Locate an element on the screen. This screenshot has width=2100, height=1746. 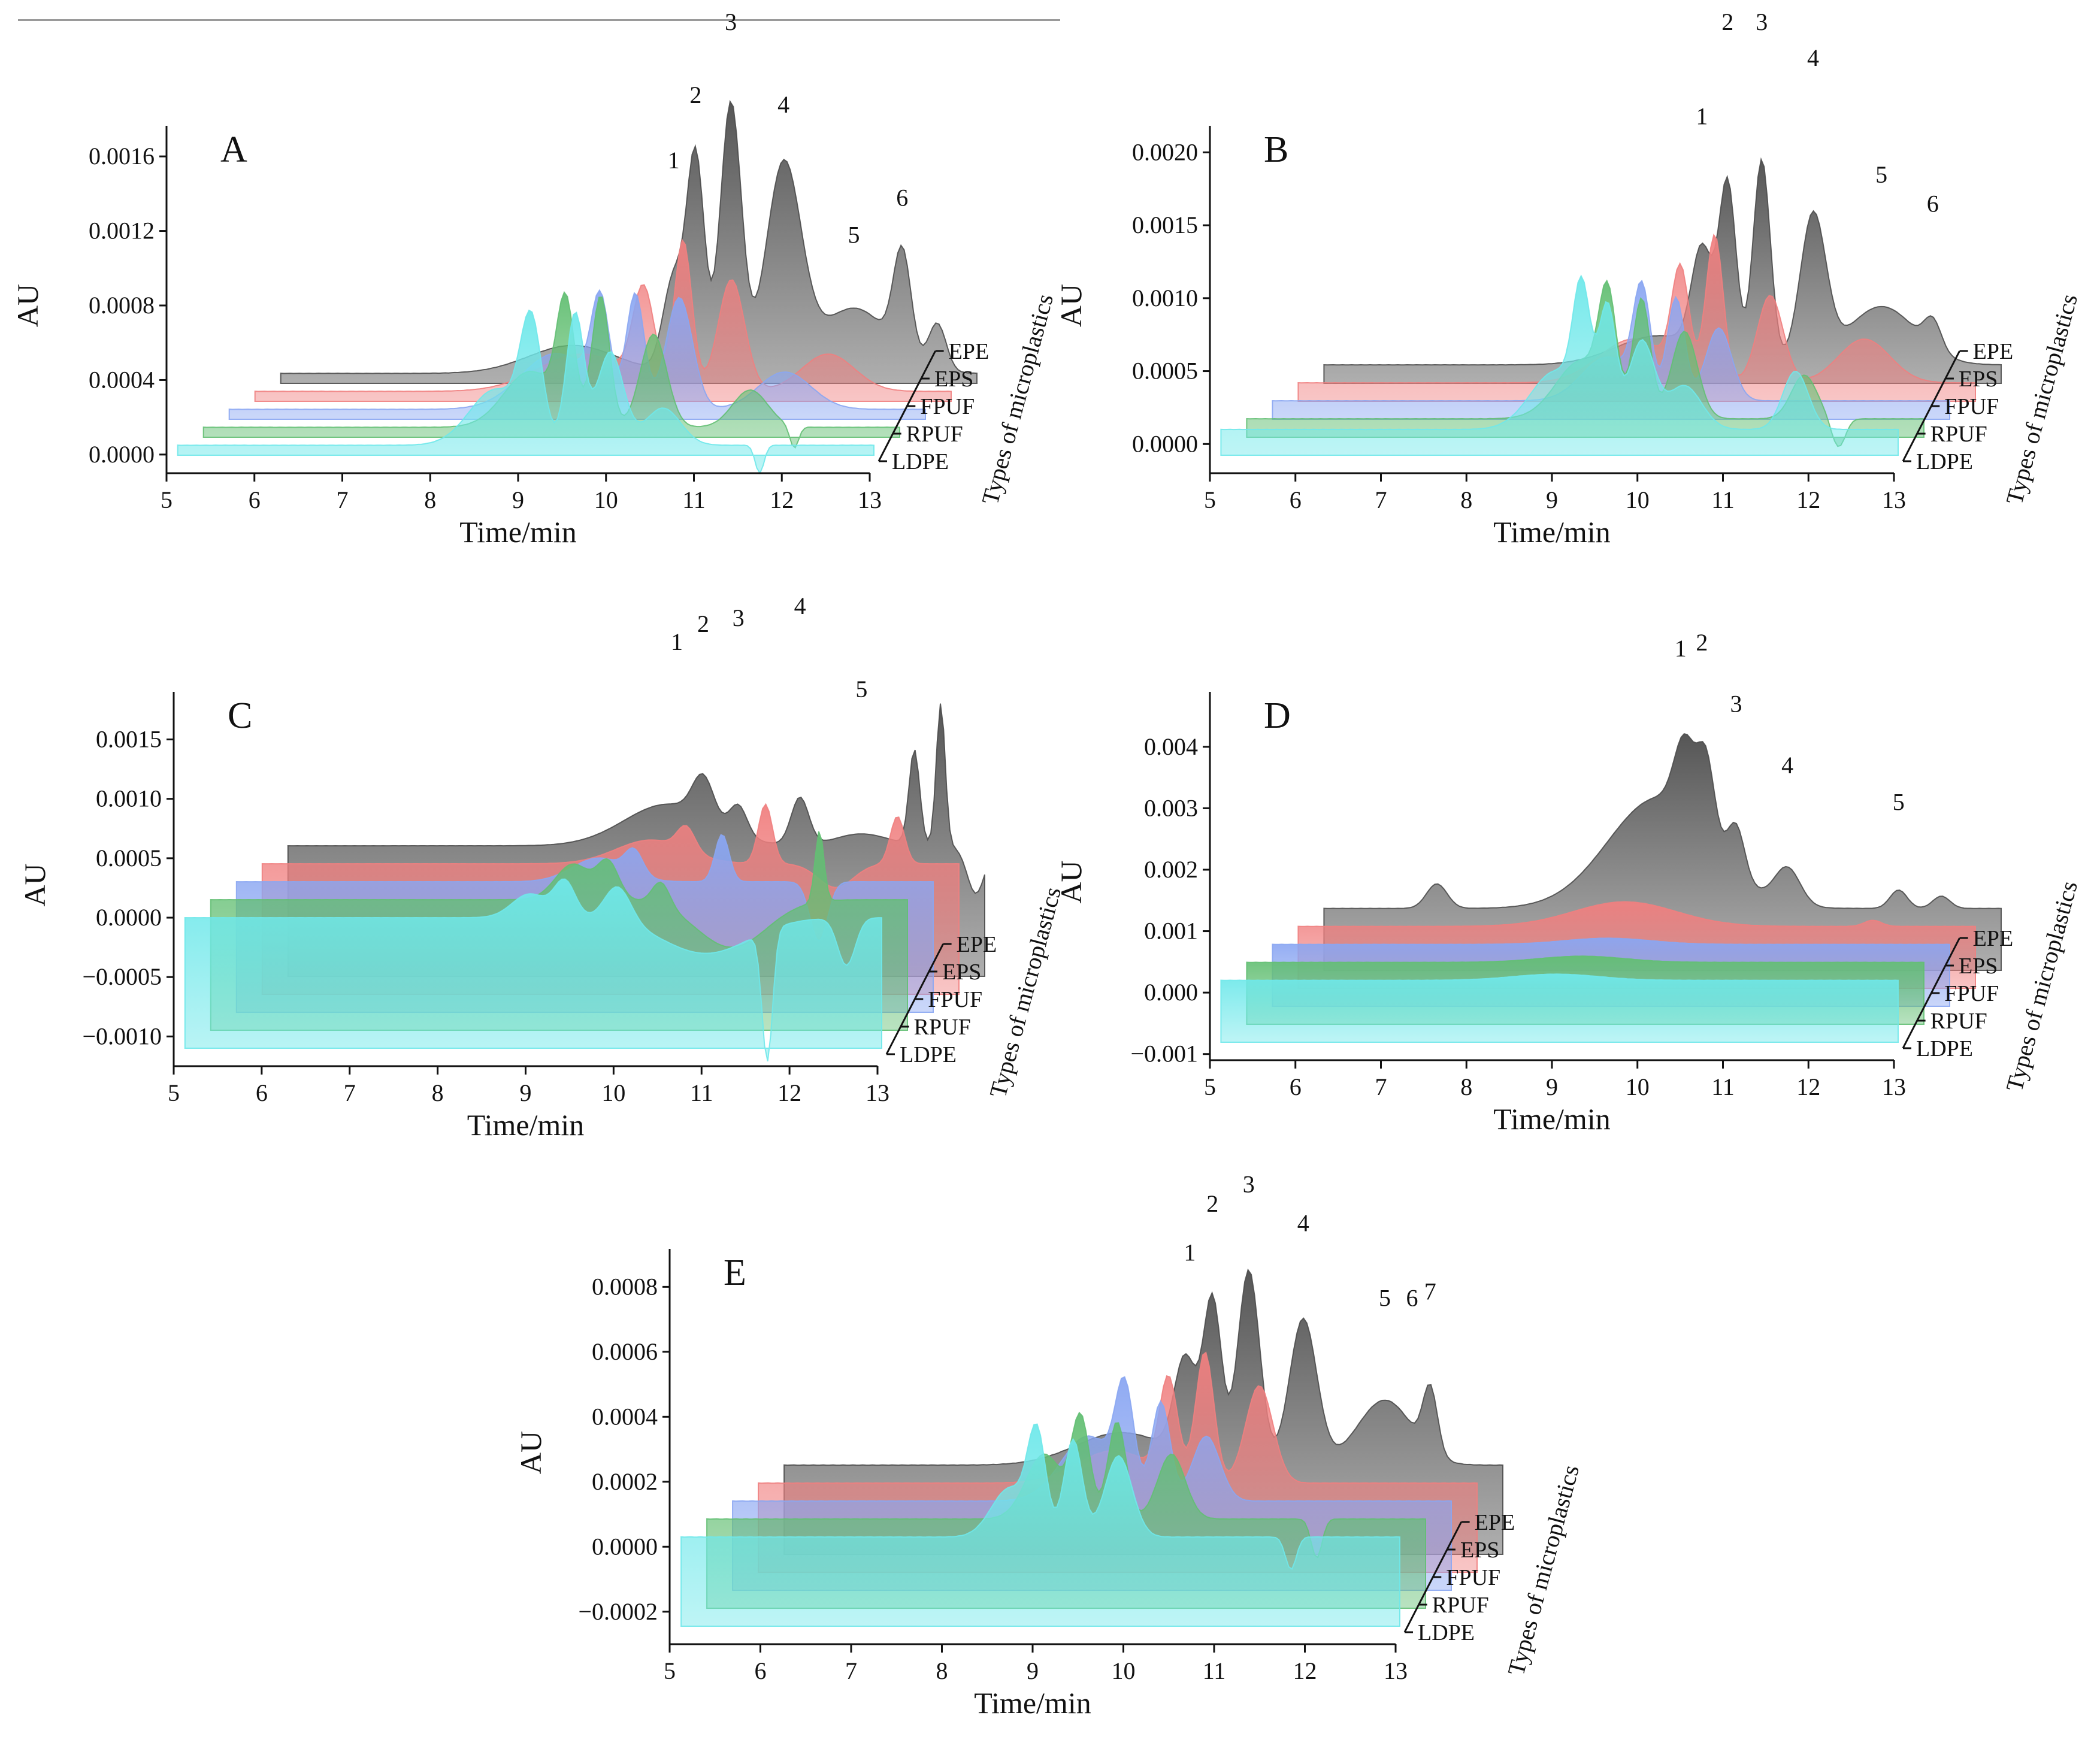
y-tick-label: 0.0012 is located at coordinates (122, 231).